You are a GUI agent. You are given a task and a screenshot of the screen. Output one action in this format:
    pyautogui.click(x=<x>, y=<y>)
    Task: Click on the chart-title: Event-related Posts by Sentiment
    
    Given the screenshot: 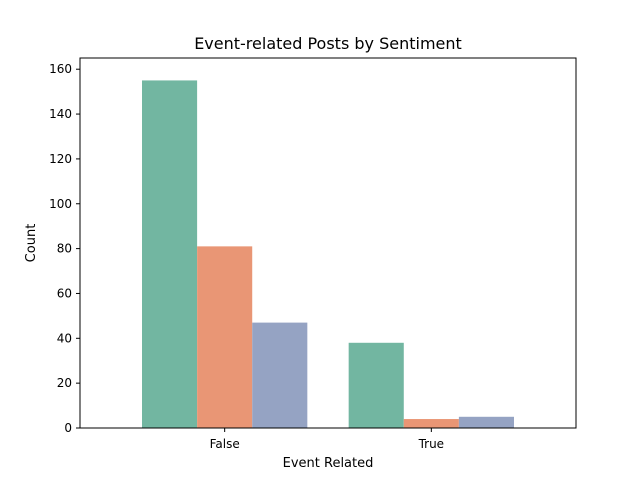 What is the action you would take?
    pyautogui.click(x=328, y=43)
    